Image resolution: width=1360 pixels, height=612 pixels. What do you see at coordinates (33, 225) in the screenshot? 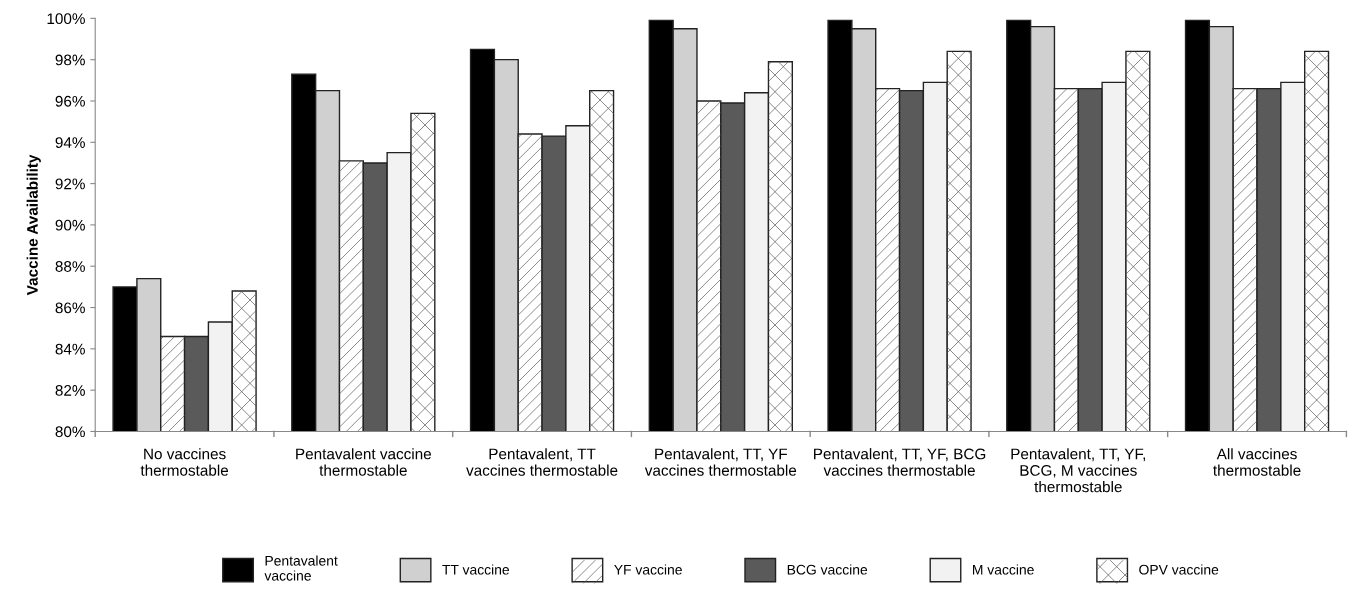
I see `y-axis-title: Vaccine Availability` at bounding box center [33, 225].